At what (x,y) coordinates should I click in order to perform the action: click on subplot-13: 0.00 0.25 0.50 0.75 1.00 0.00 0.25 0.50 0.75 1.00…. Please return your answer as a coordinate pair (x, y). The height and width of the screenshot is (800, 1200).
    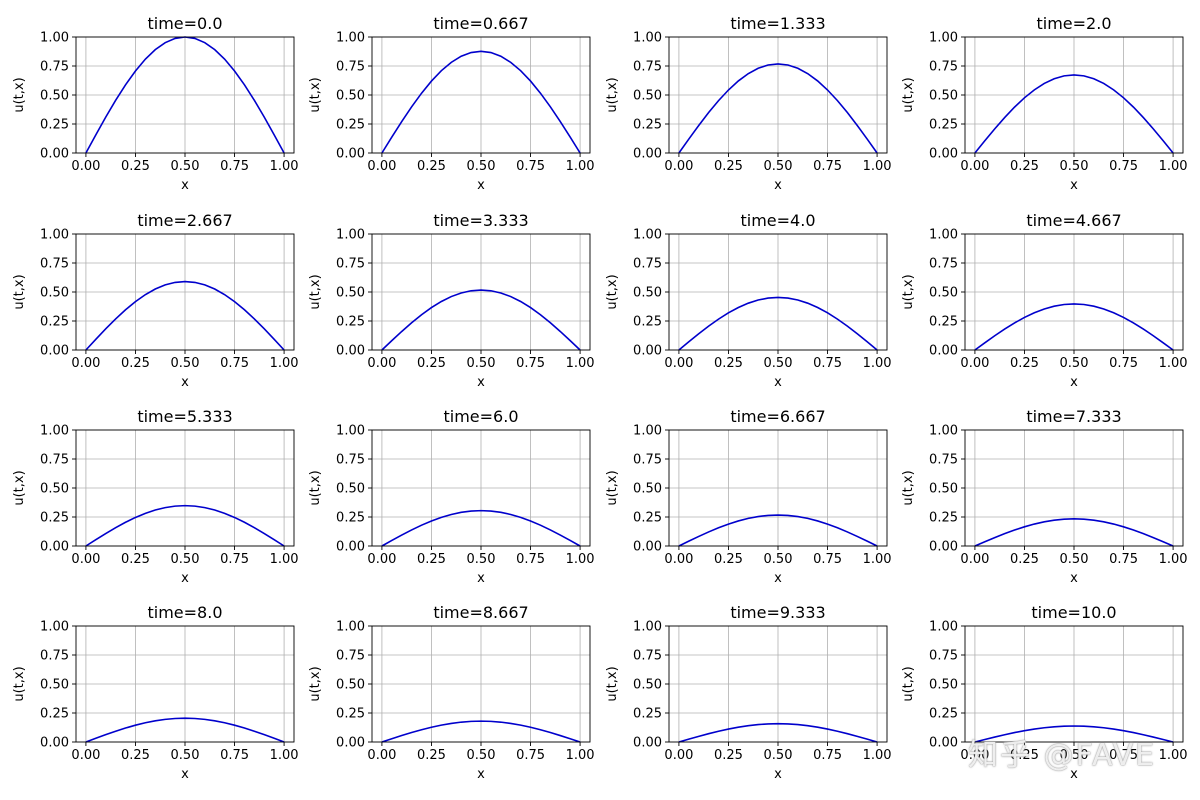
    Looking at the image, I should click on (155, 692).